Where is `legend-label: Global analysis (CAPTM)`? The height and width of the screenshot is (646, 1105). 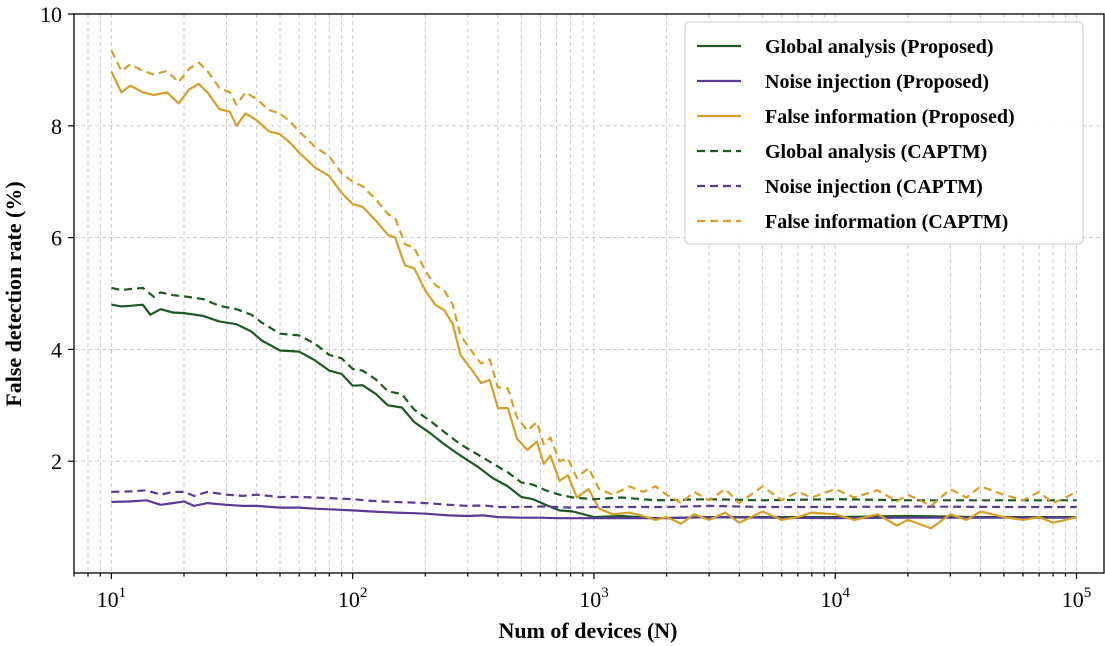 legend-label: Global analysis (CAPTM) is located at coordinates (876, 152).